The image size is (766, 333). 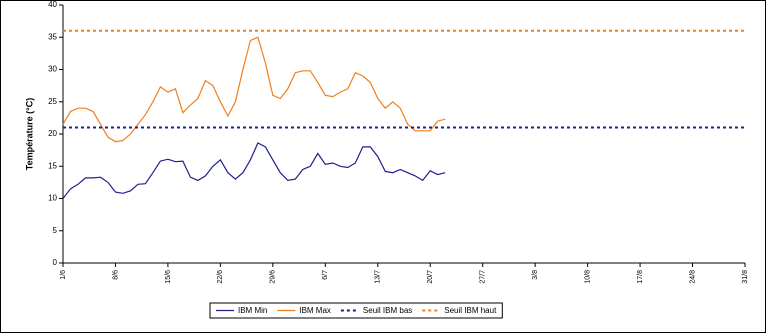 What do you see at coordinates (535, 275) in the screenshot?
I see `x-tick-label: 3/8` at bounding box center [535, 275].